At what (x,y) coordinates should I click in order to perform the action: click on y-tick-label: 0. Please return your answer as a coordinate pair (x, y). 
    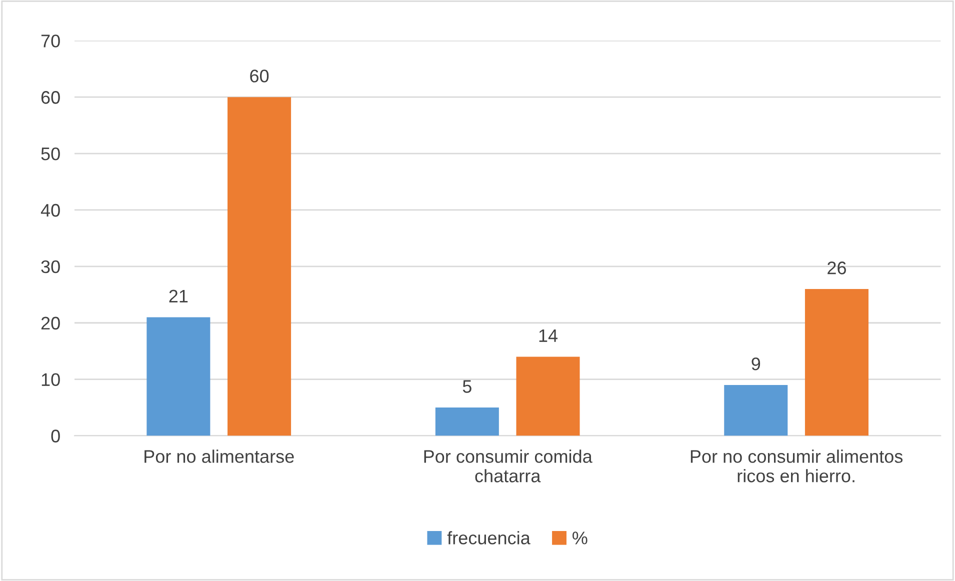
    Looking at the image, I should click on (55, 436).